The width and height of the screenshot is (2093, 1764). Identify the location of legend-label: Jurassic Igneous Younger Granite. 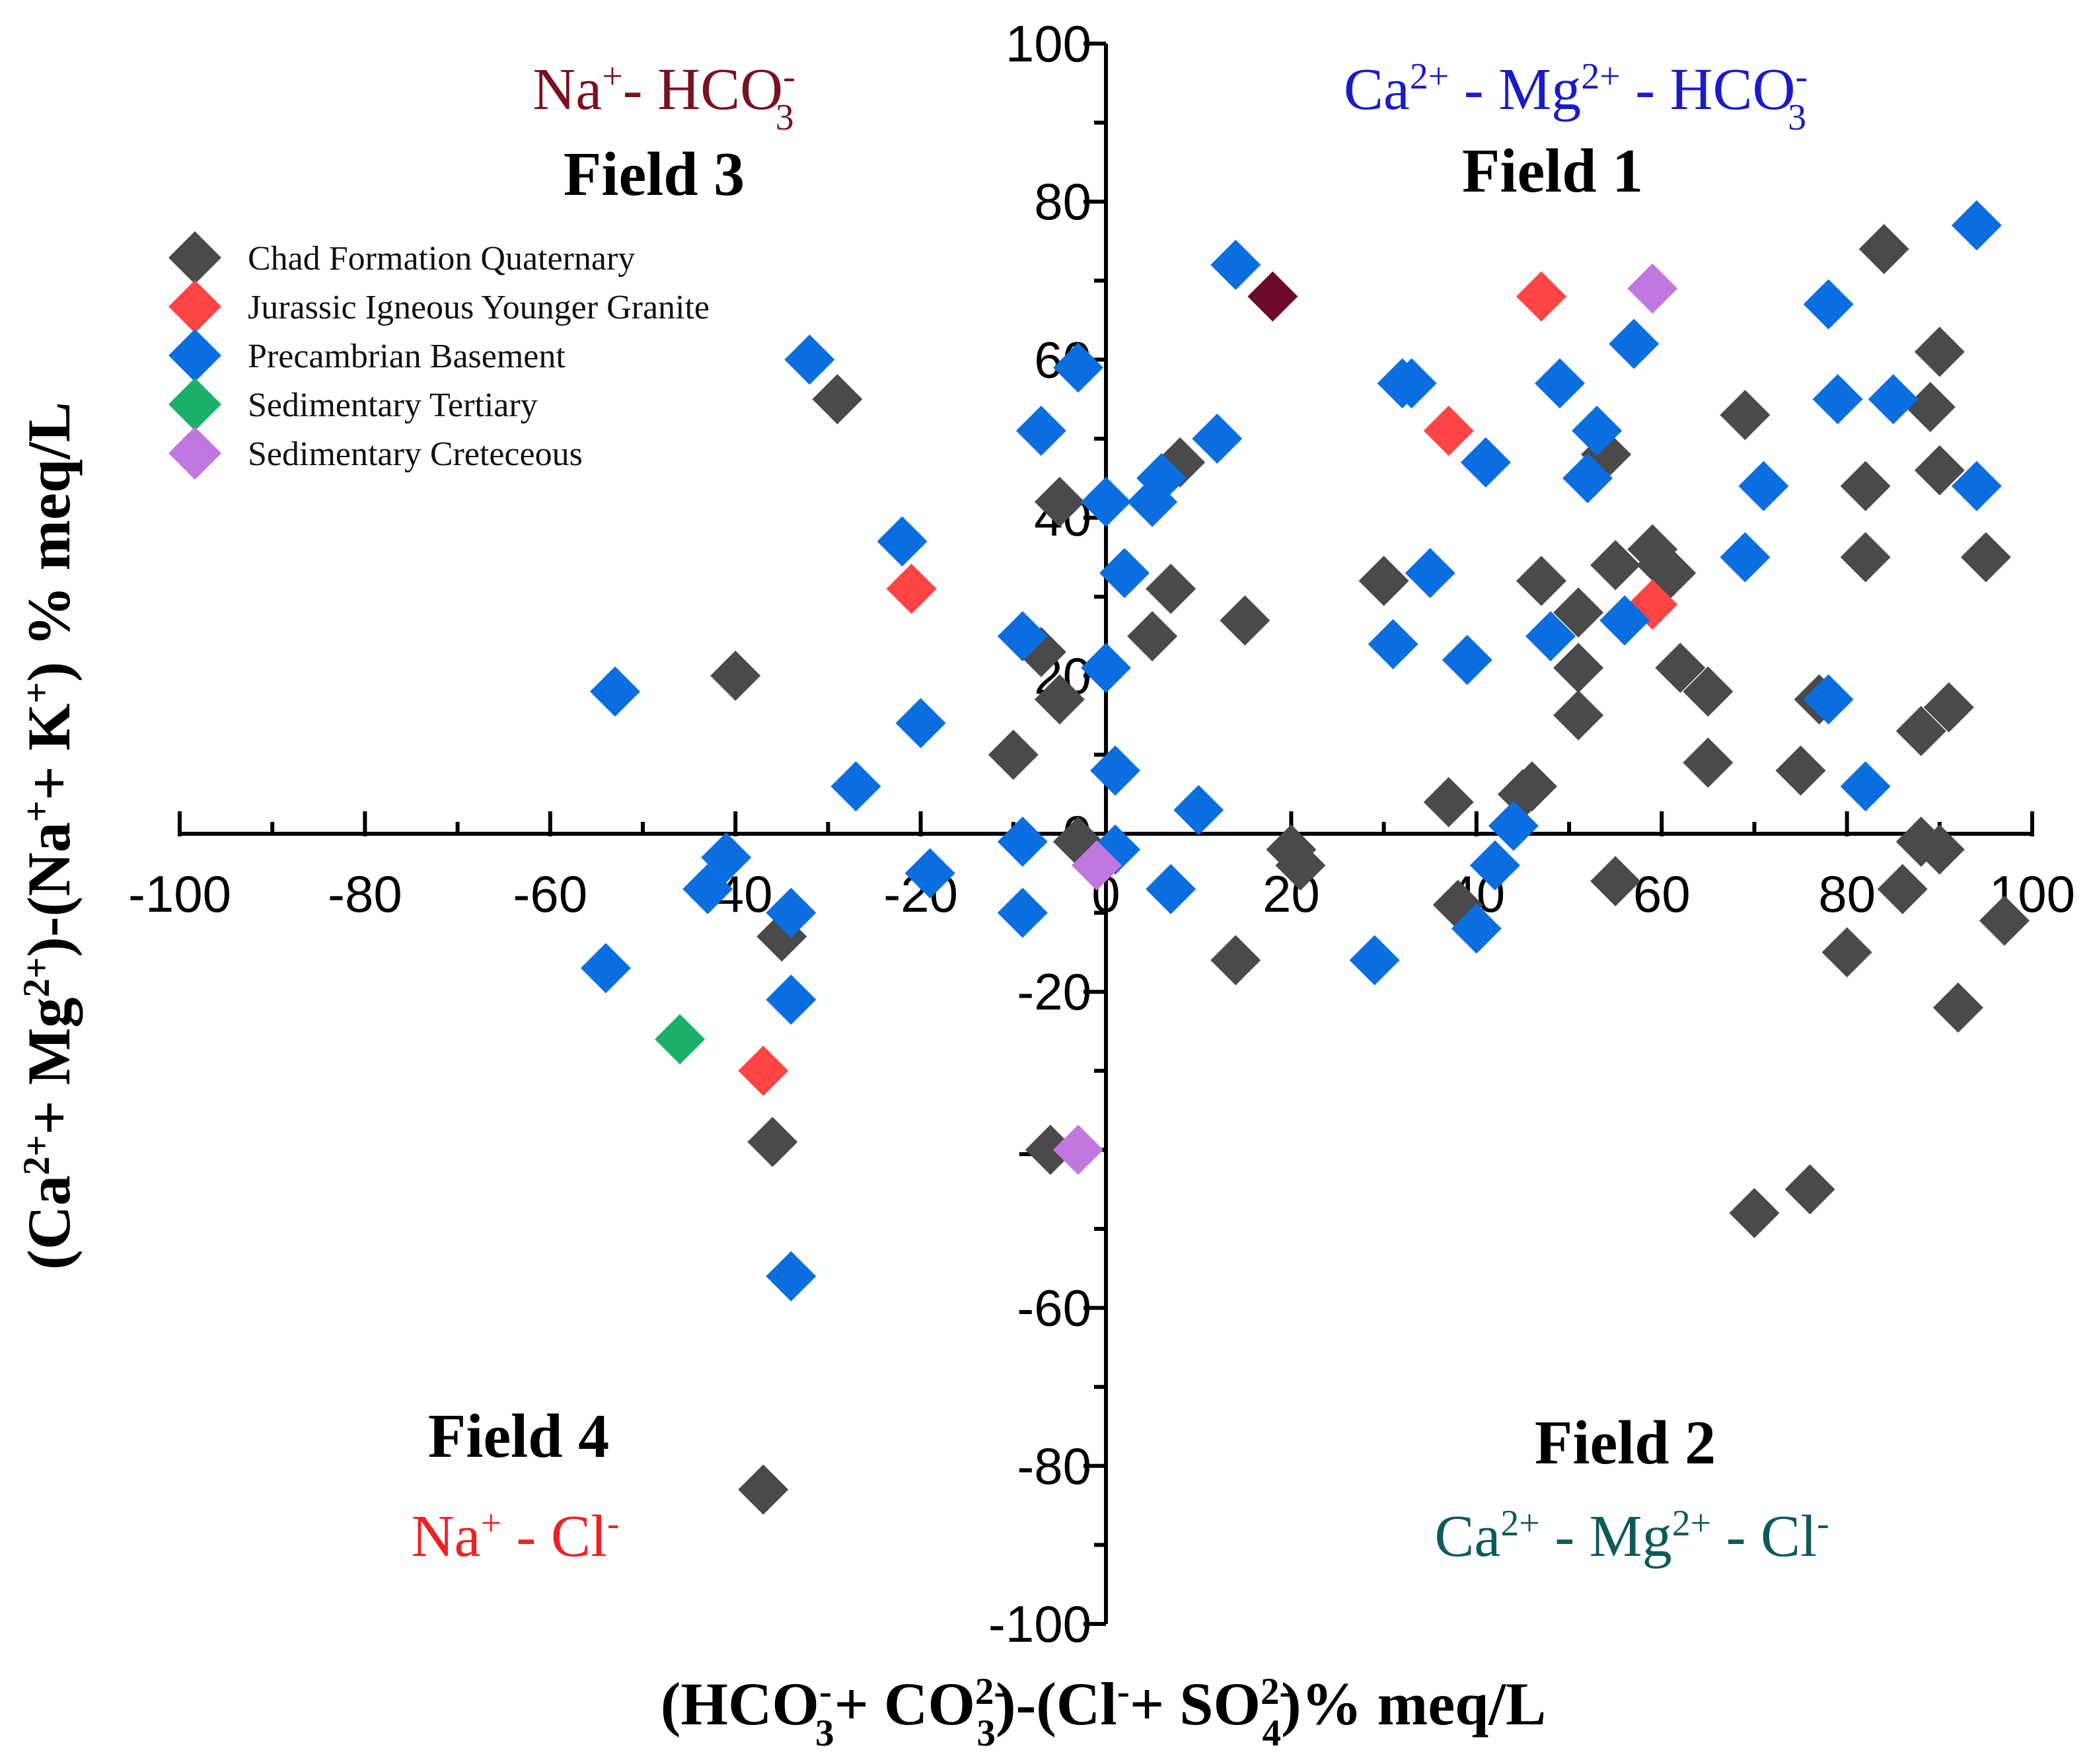
(479, 307).